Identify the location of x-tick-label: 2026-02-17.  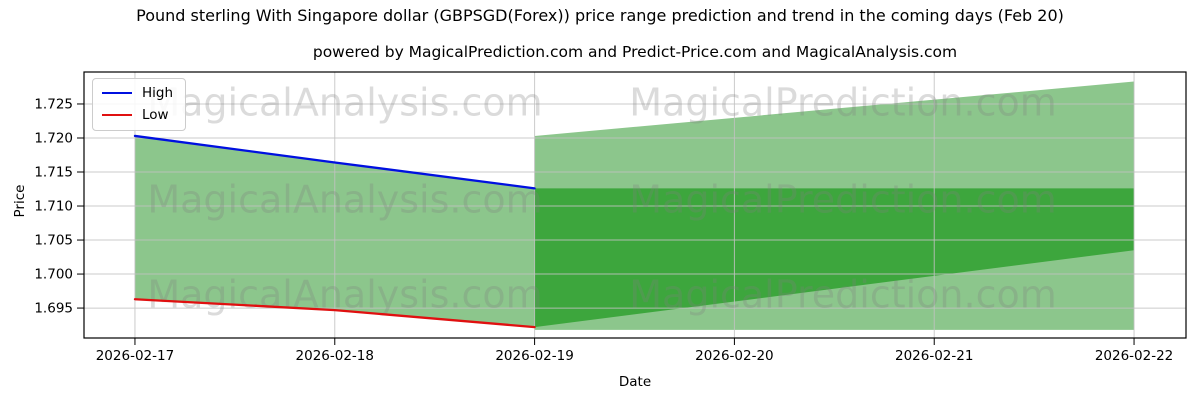
(135, 356).